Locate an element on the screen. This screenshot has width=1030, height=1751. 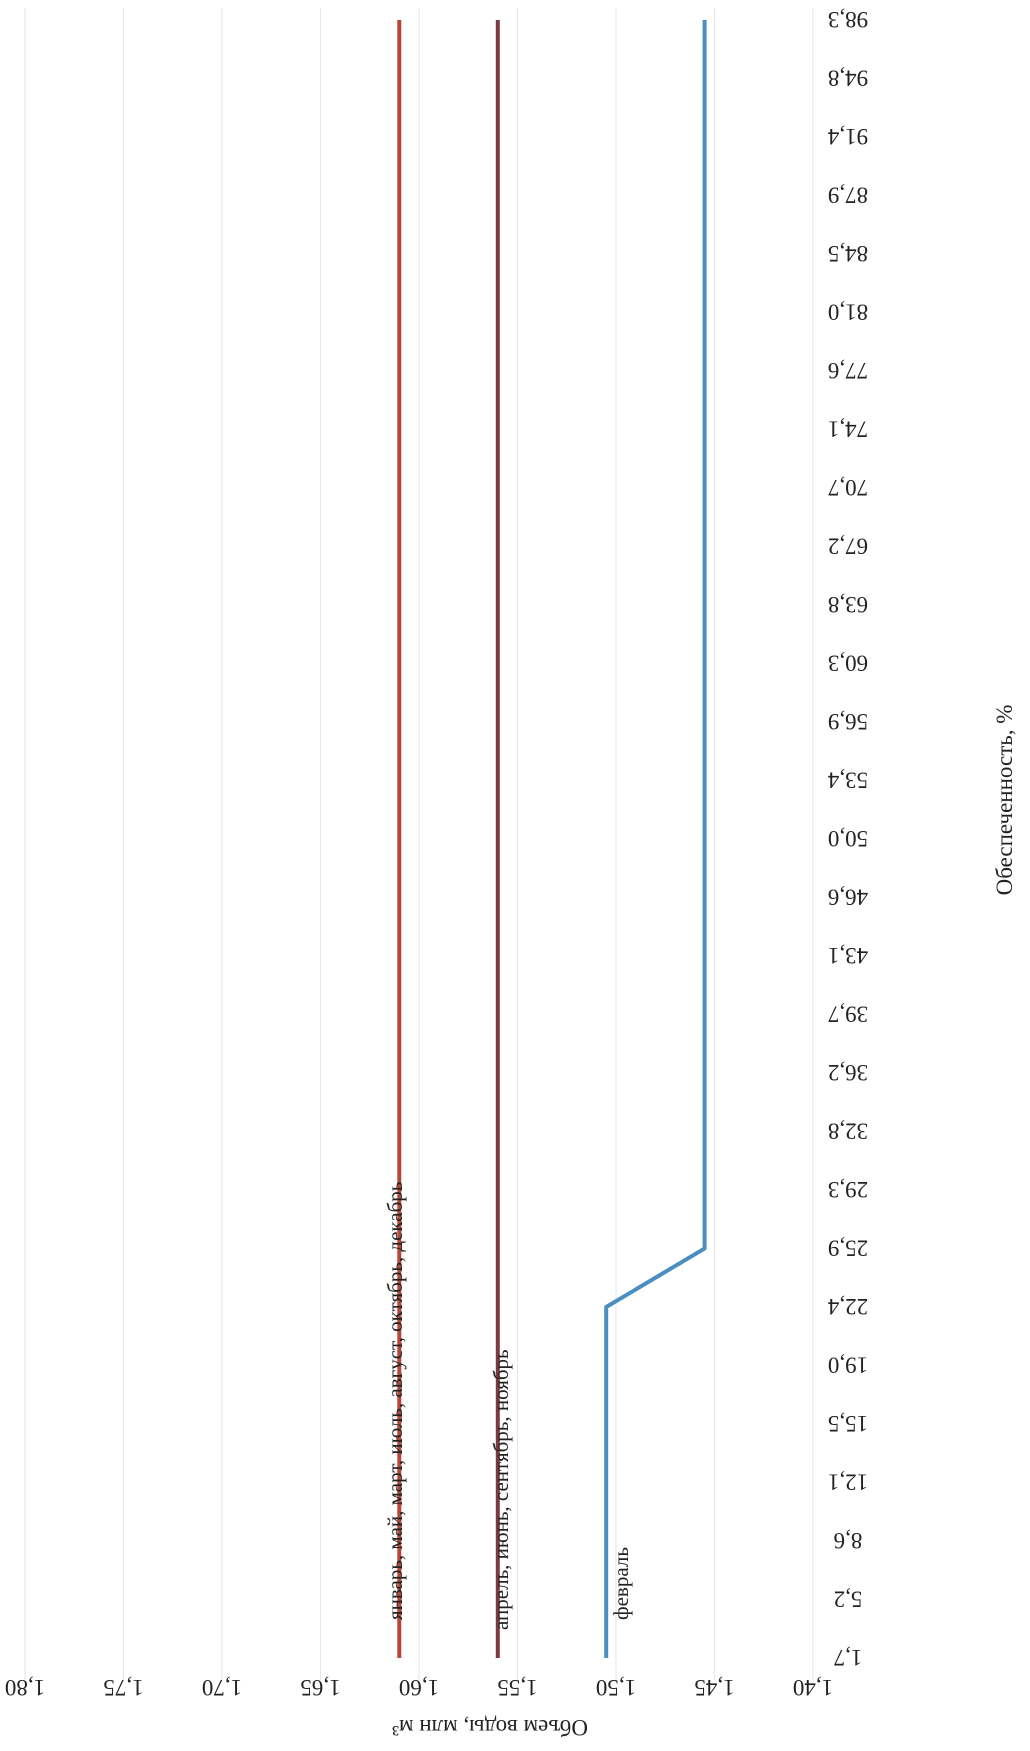
x-tick-label: 50,0 is located at coordinates (848, 838).